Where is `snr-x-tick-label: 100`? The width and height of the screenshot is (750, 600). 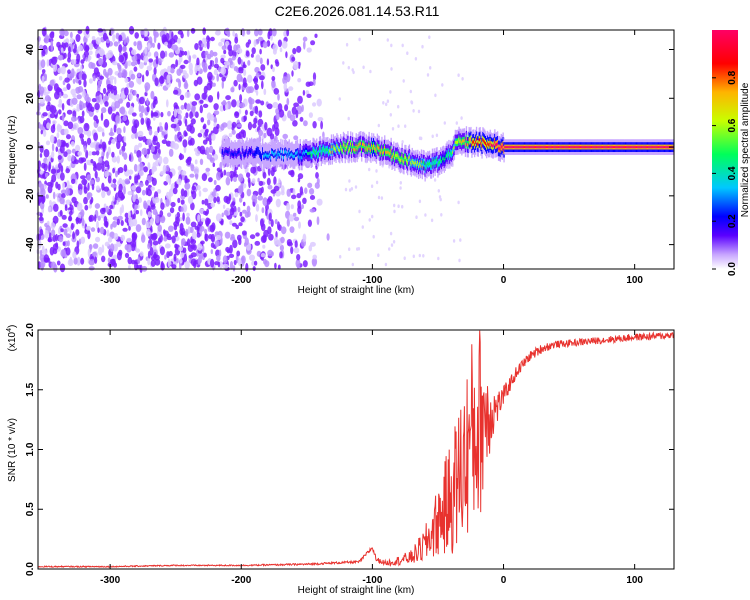 snr-x-tick-label: 100 is located at coordinates (634, 580).